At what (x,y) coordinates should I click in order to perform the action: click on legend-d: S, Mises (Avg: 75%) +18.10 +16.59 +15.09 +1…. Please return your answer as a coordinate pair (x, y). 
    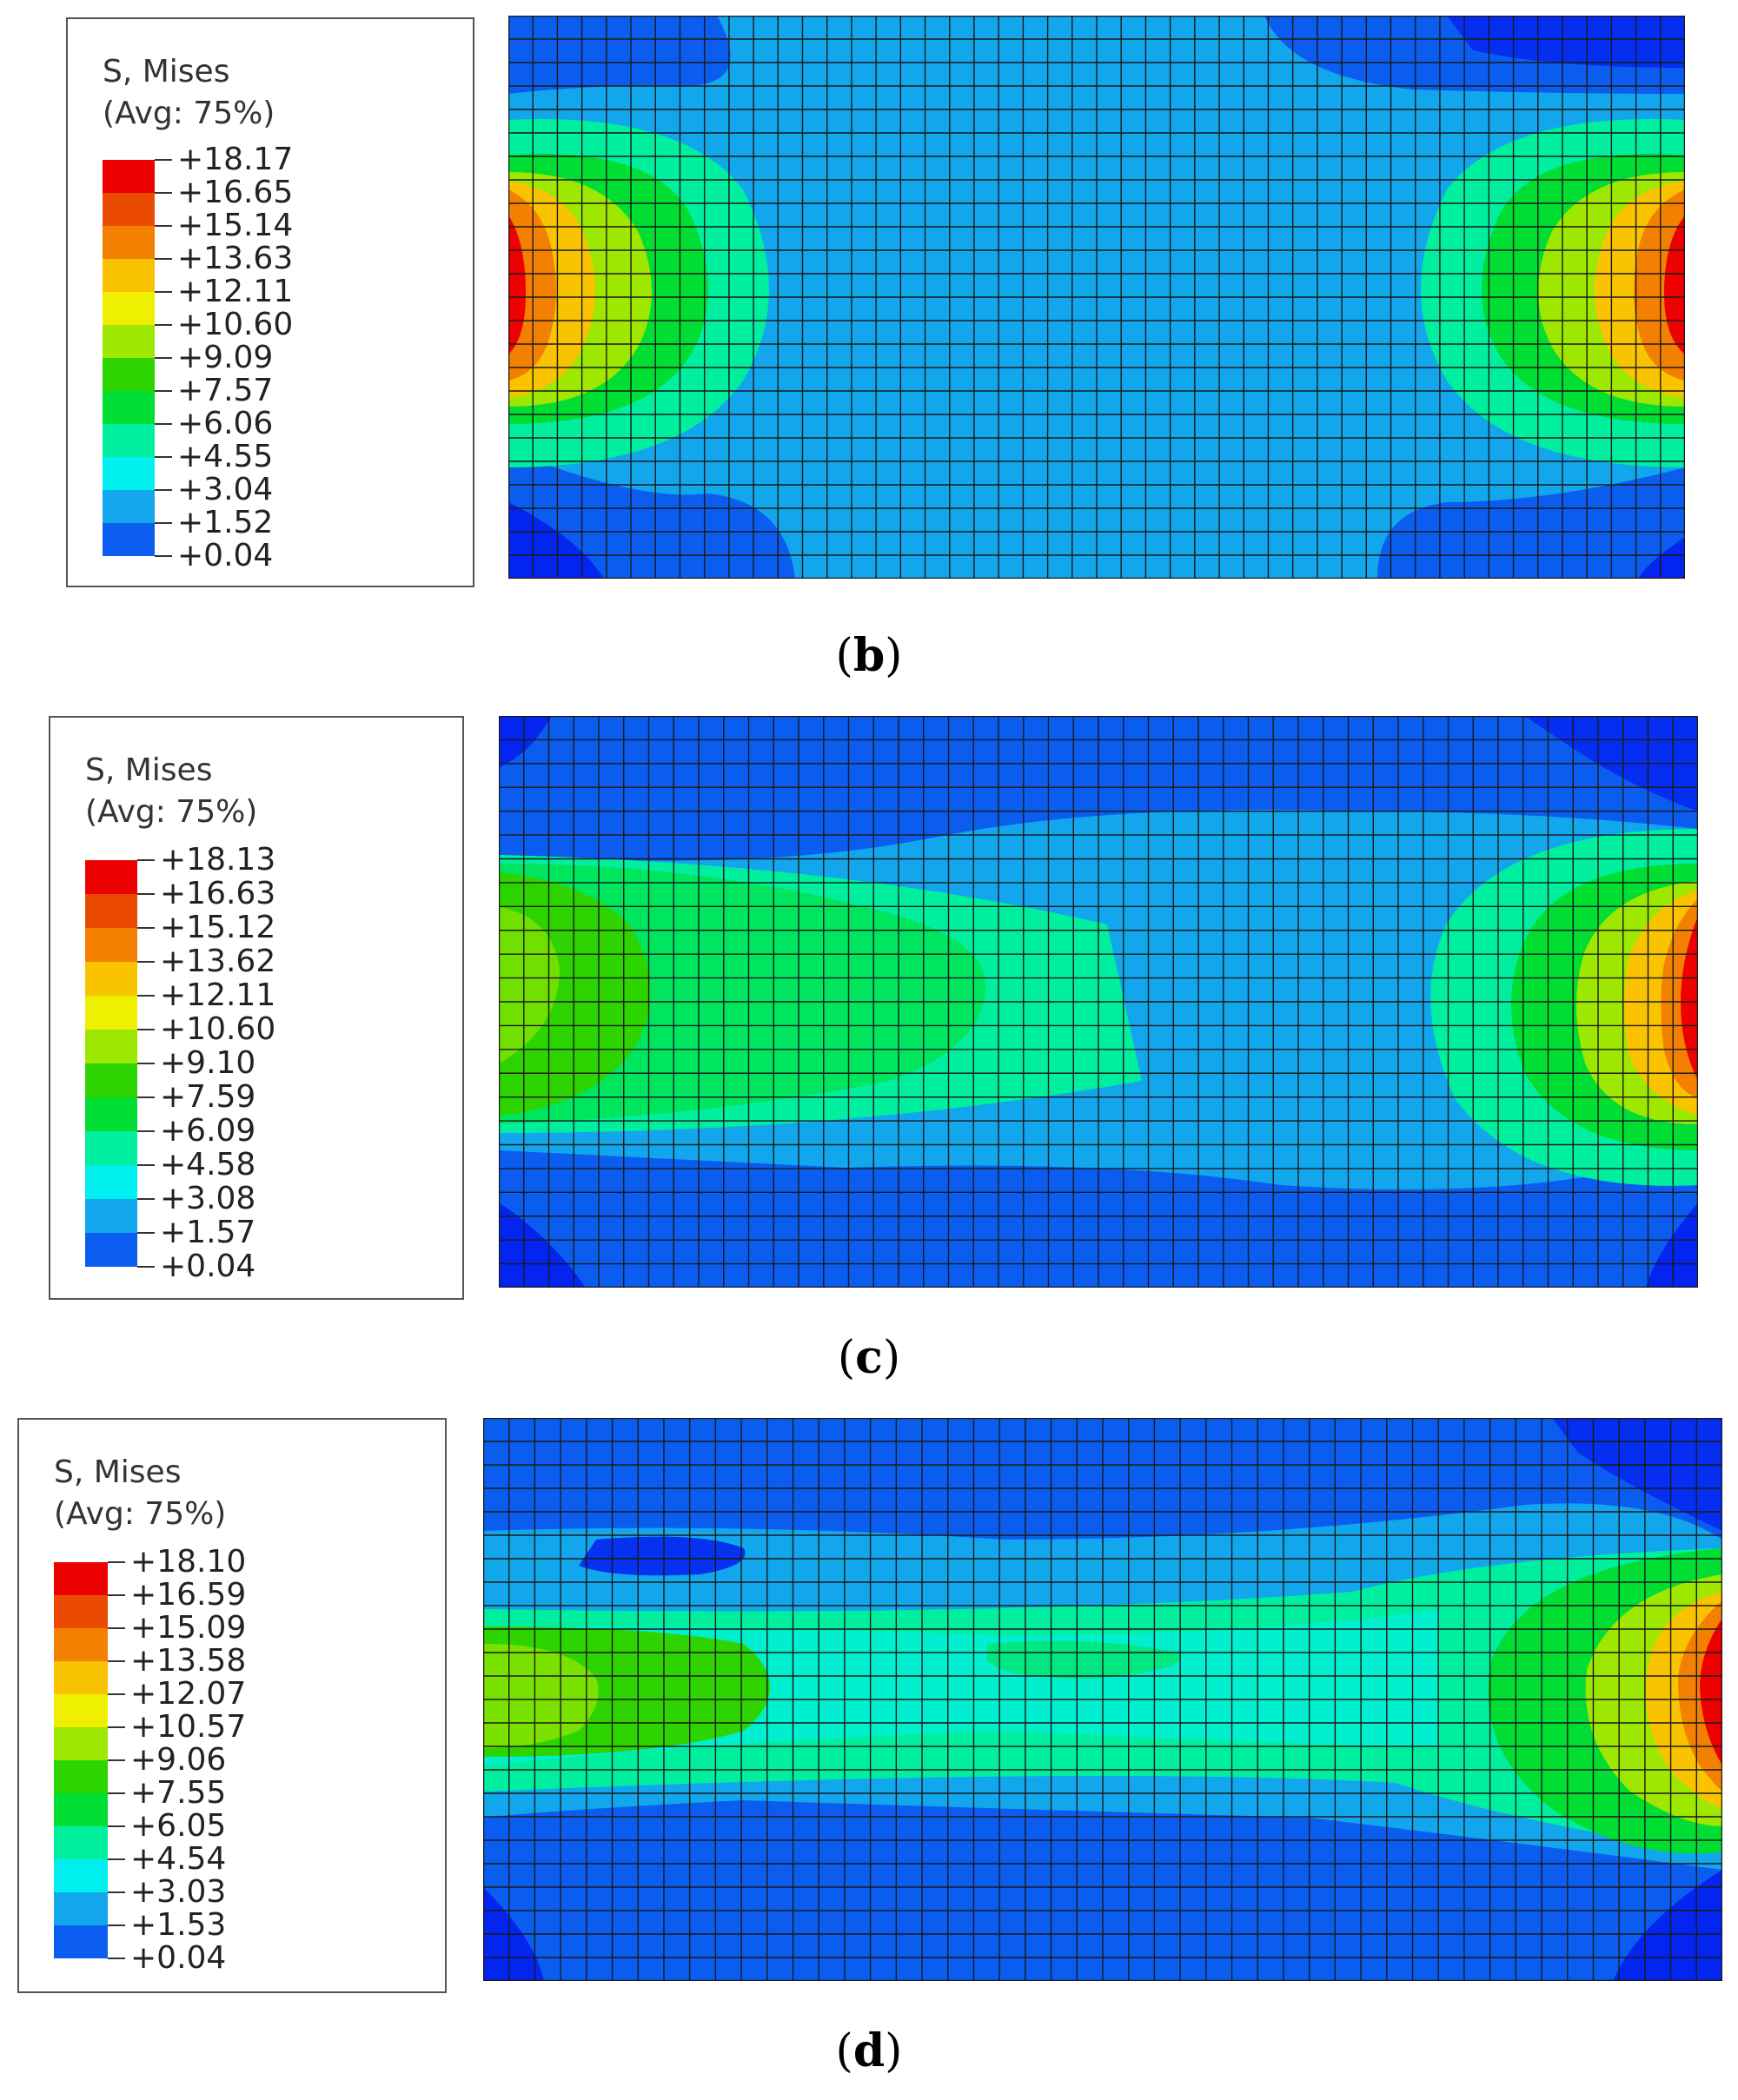
    Looking at the image, I should click on (232, 1705).